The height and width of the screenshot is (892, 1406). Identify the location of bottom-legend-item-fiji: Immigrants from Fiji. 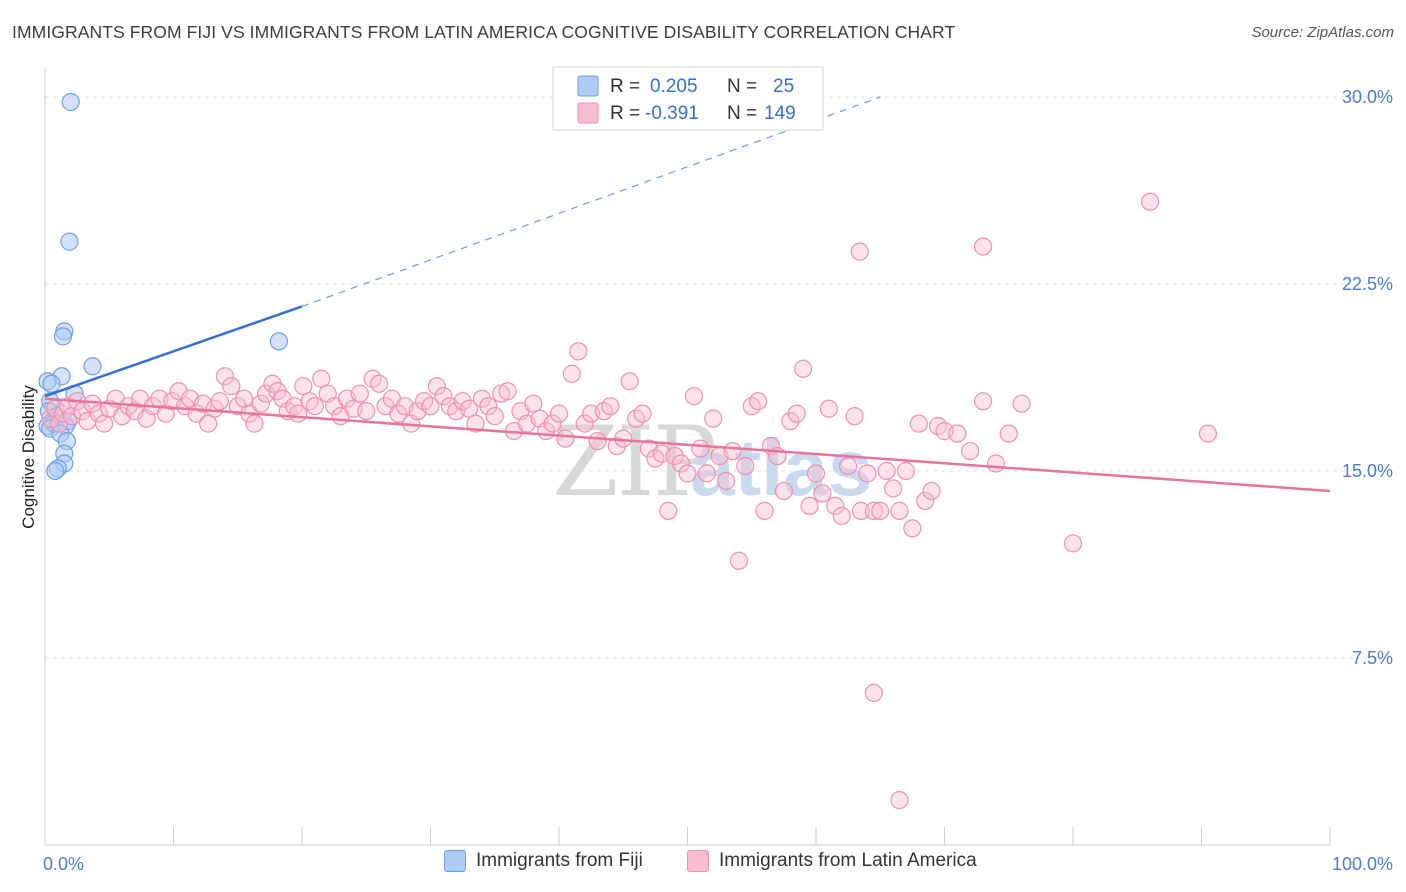
(543, 861).